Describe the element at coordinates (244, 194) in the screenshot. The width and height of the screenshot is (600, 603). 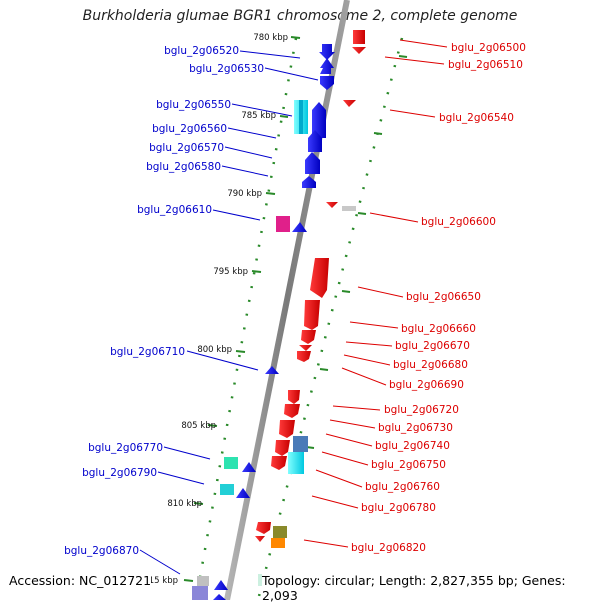
I see `kbp-label: 790 kbp` at that location.